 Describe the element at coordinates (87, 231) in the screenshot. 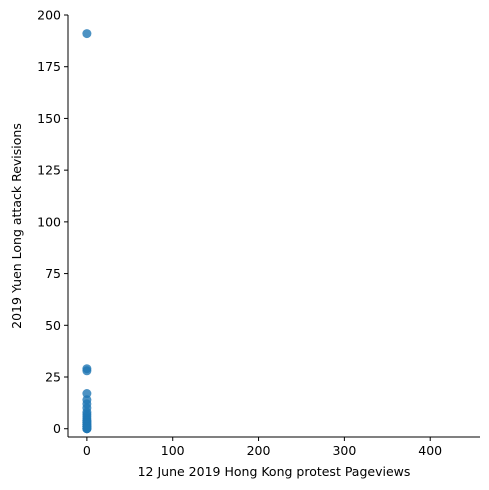

I see `data-points` at that location.